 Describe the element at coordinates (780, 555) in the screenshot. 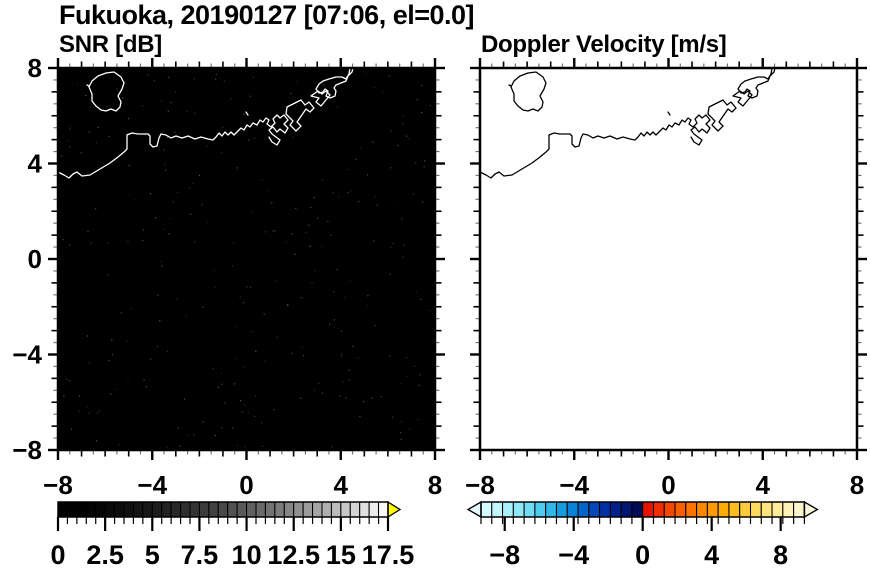

I see `colorbar-label: 8` at that location.